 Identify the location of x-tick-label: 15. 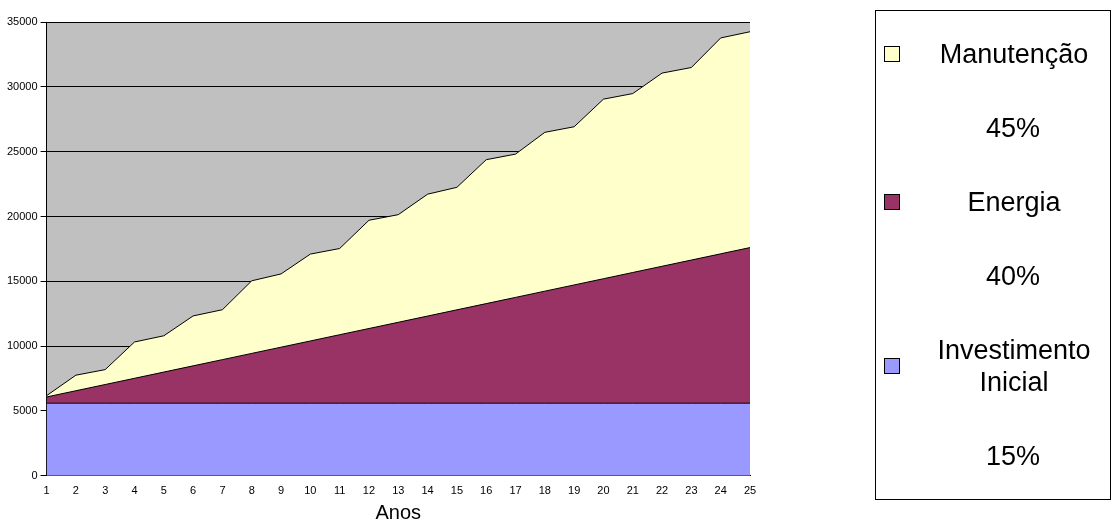
(457, 490).